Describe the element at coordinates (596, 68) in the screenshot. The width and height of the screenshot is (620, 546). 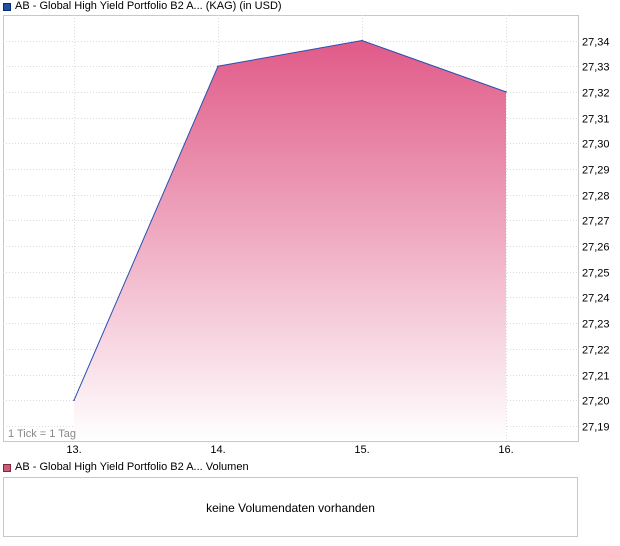
I see `y-tick-label: 27,33` at that location.